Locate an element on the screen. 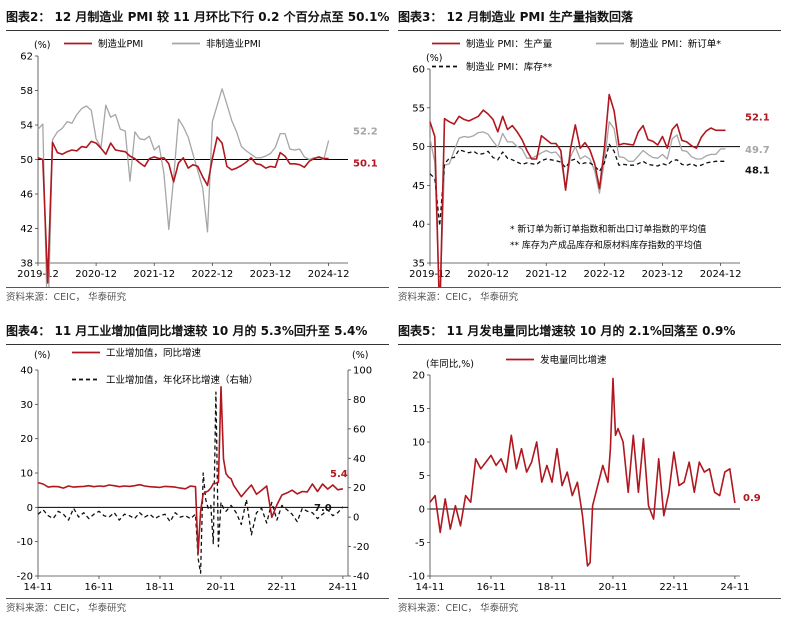  y-tick-label-right: 40 is located at coordinates (359, 459).